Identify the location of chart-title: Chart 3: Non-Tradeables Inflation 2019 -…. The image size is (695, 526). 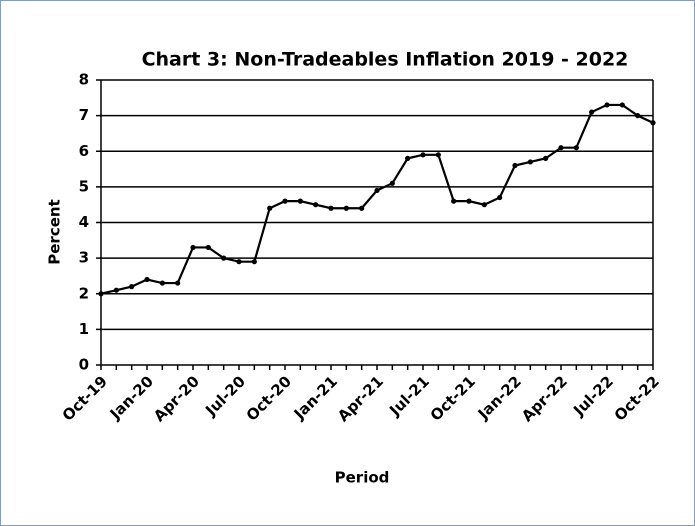
(385, 60).